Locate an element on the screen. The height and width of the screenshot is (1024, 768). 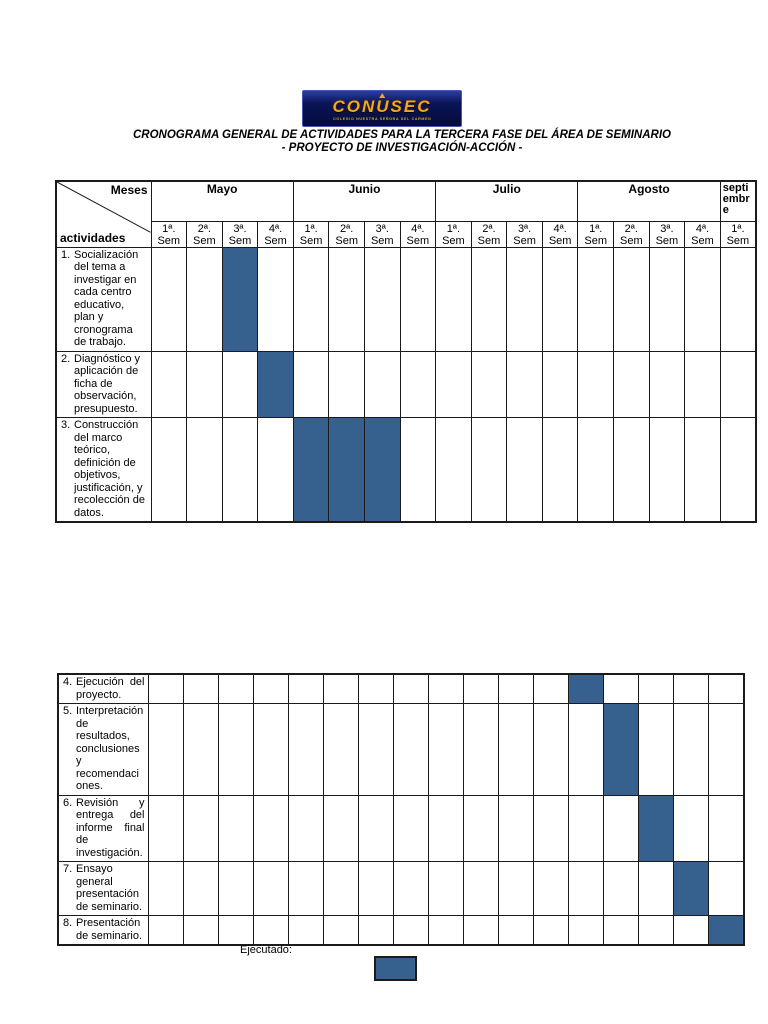
activity-number: 4. is located at coordinates (68, 682).